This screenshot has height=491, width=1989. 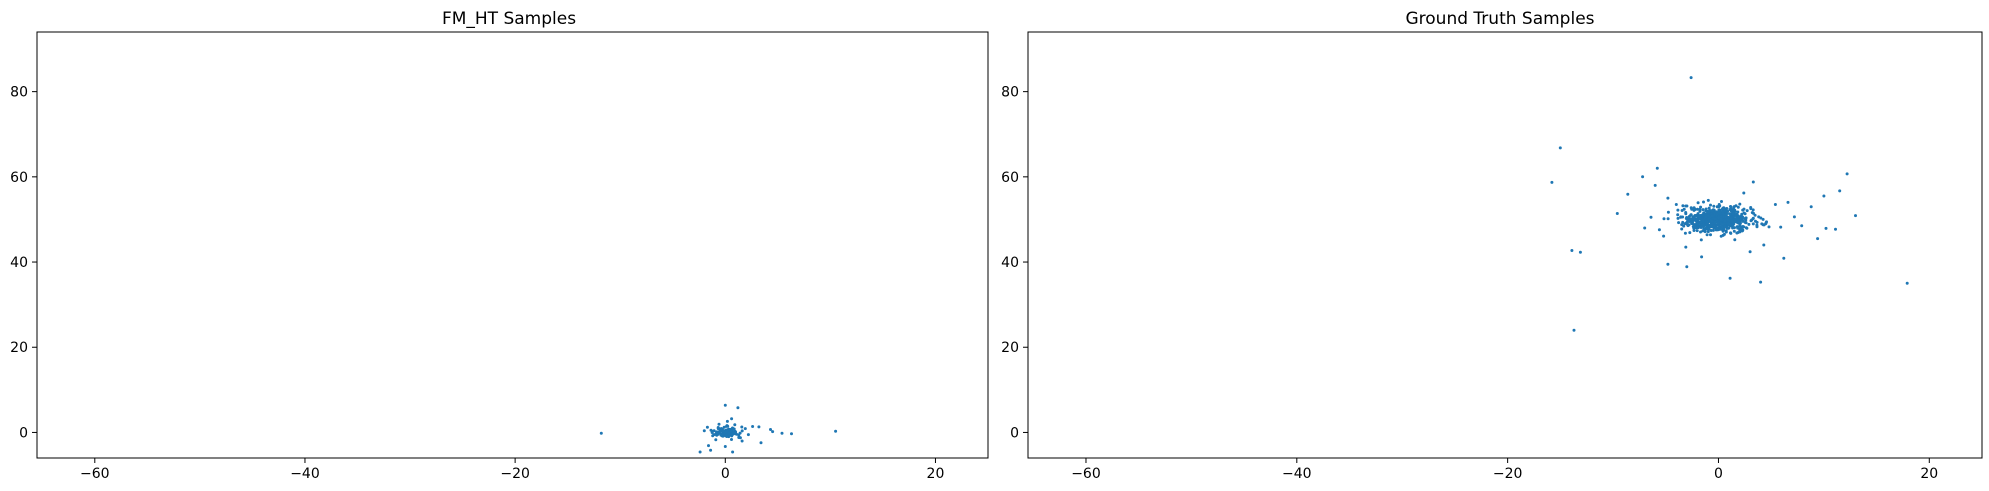 What do you see at coordinates (1010, 348) in the screenshot?
I see `y-tick-label: 20` at bounding box center [1010, 348].